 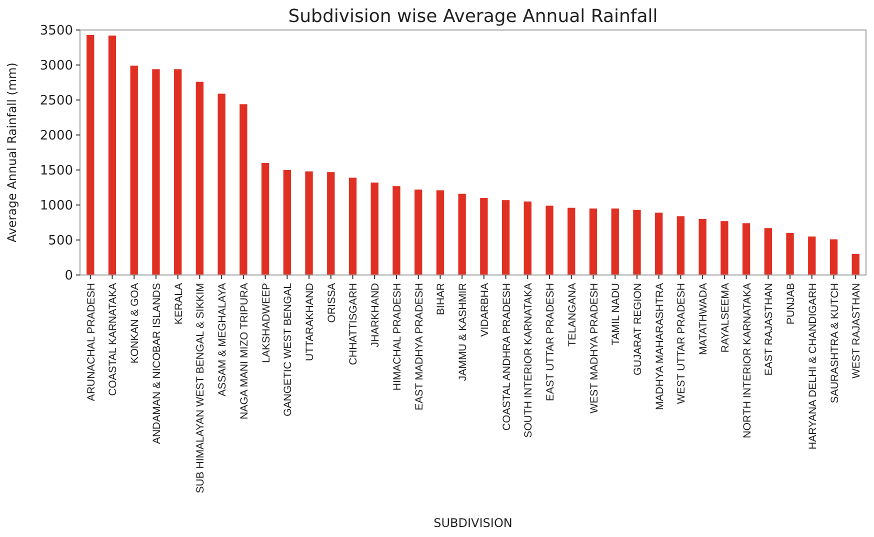 I want to click on x-tick-label: MADHYA MAHARASHTRA, so click(x=660, y=346).